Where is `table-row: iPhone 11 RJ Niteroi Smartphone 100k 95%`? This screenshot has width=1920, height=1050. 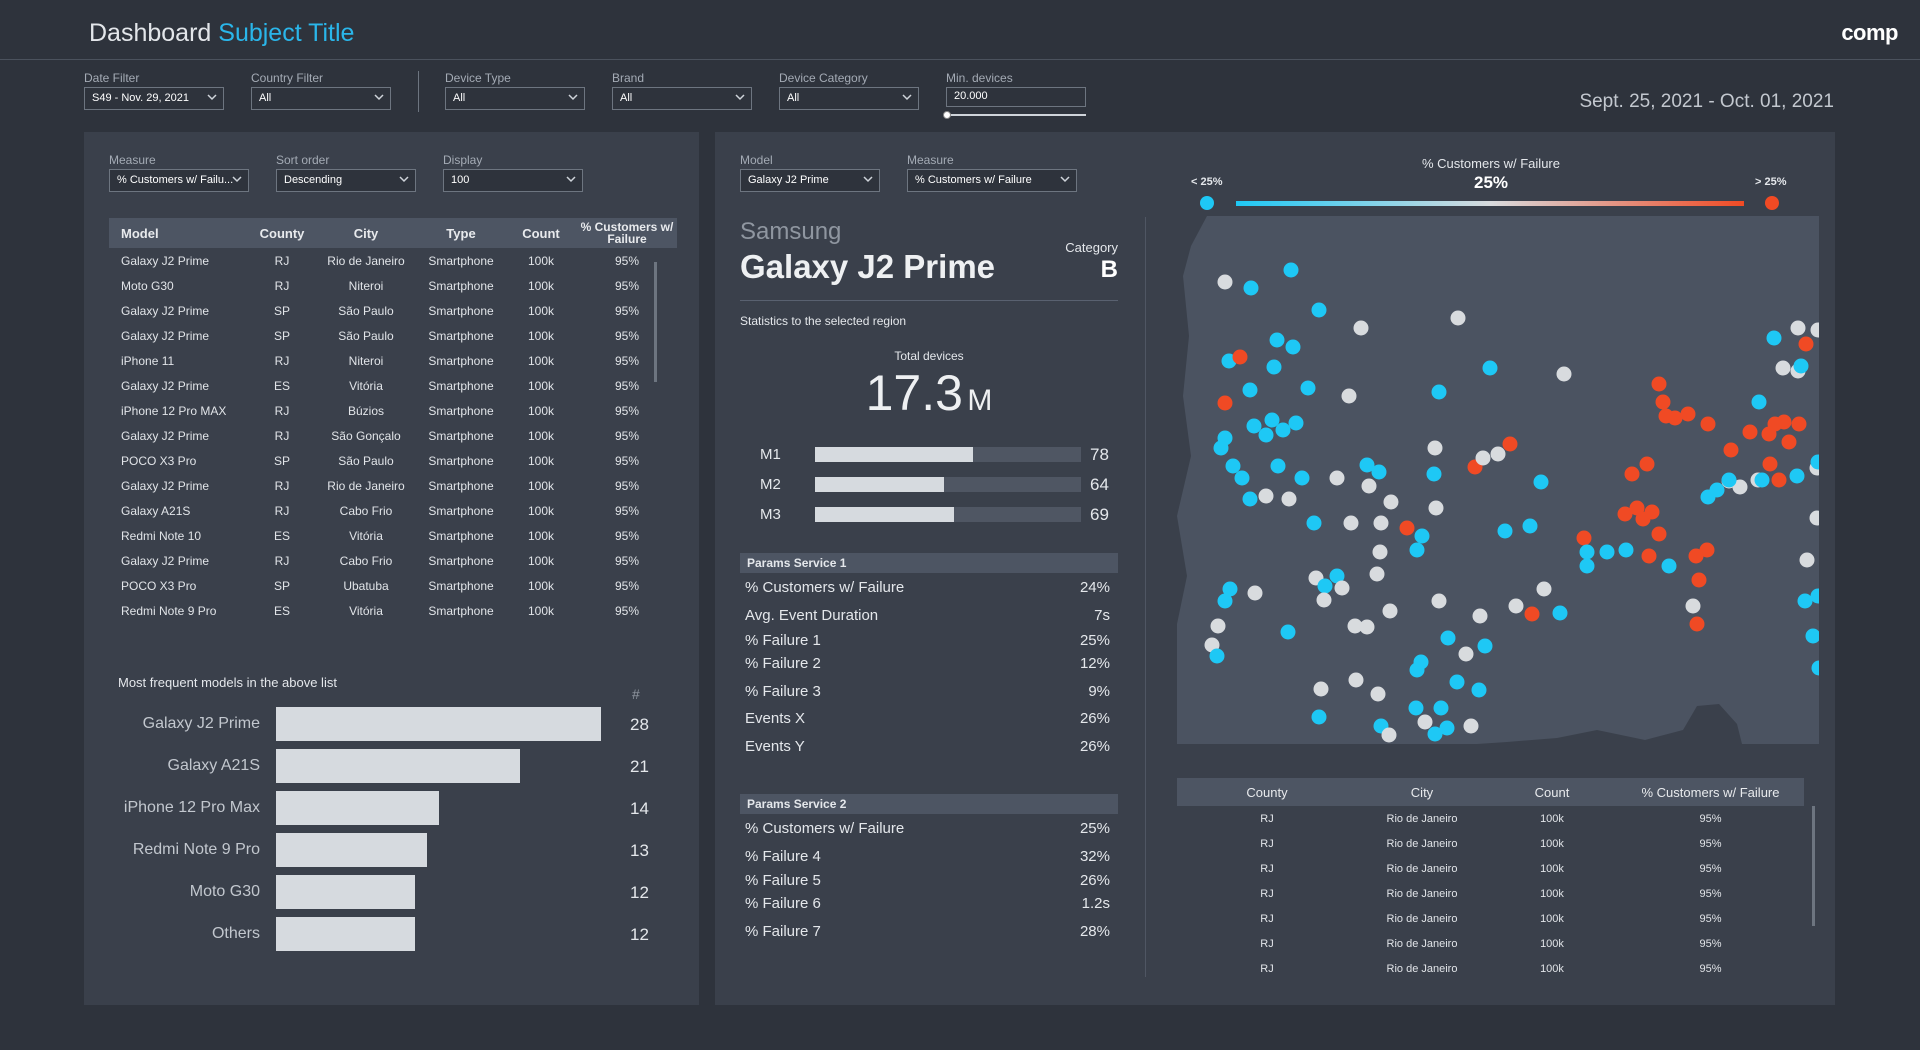 table-row: iPhone 11 RJ Niteroi Smartphone 100k 95% is located at coordinates (393, 360).